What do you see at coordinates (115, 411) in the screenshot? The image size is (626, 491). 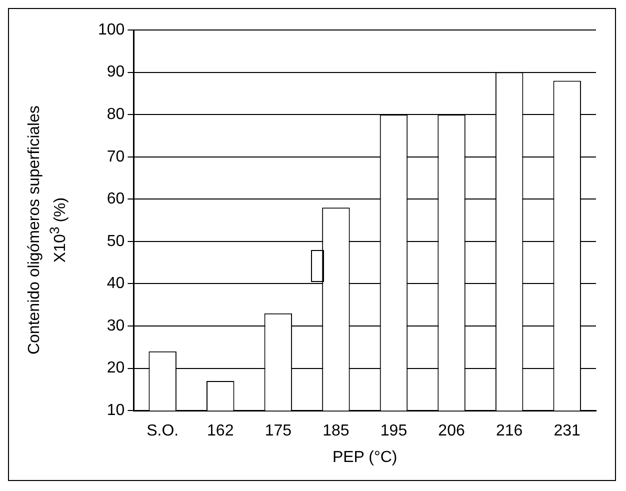 I see `y-tick-label: 10` at bounding box center [115, 411].